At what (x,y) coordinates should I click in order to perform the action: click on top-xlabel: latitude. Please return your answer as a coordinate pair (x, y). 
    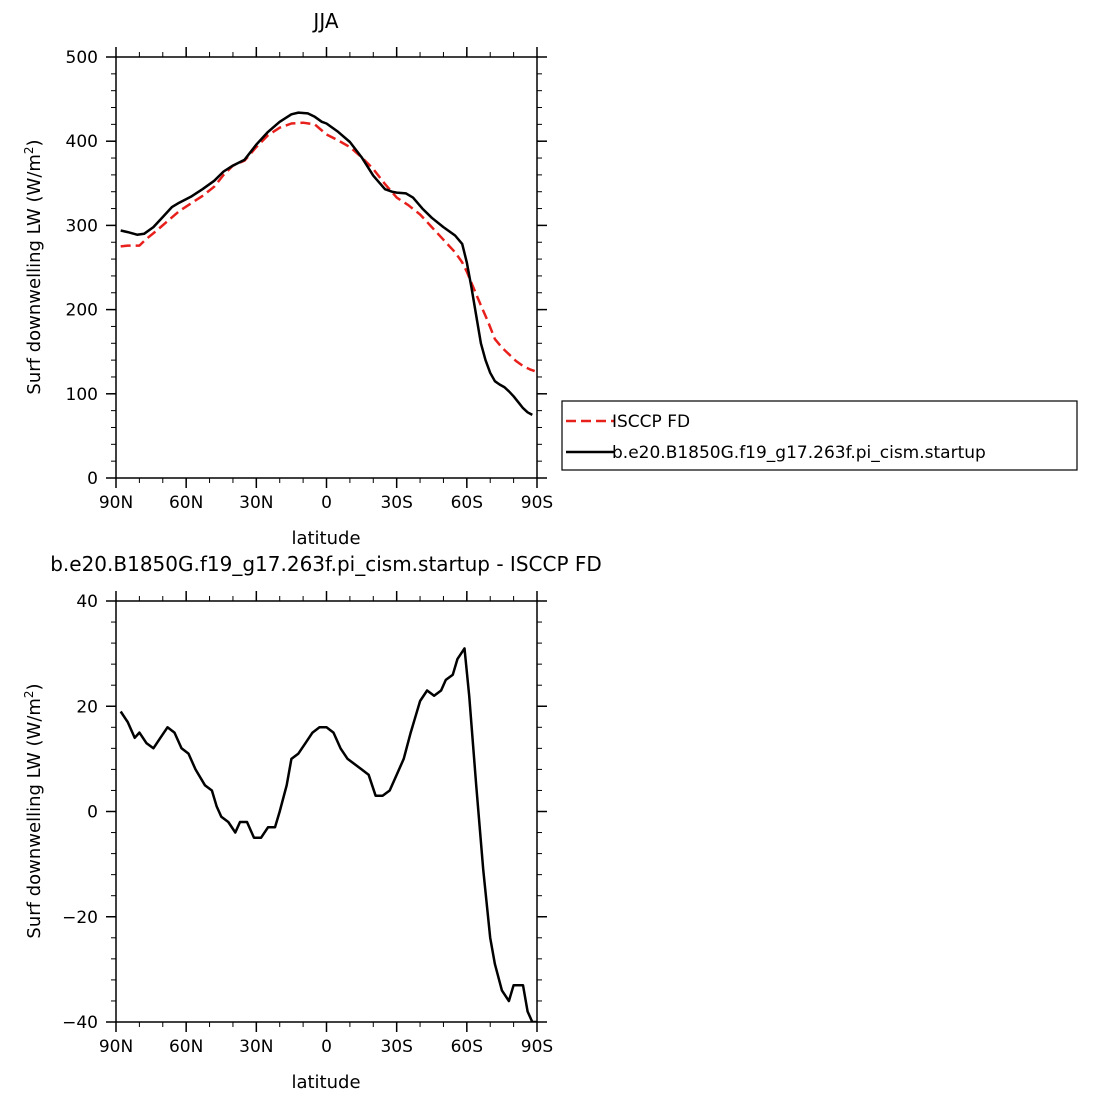
    Looking at the image, I should click on (325, 538).